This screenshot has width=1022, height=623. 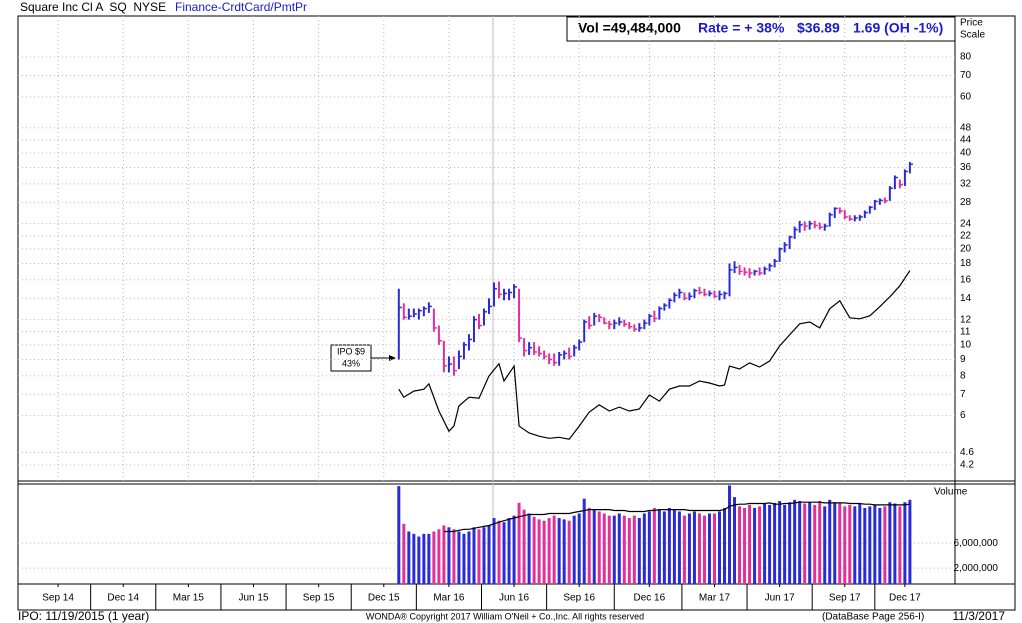 What do you see at coordinates (83, 616) in the screenshot?
I see `footer-ipo: IPO: 11/19/2015 (1 year)` at bounding box center [83, 616].